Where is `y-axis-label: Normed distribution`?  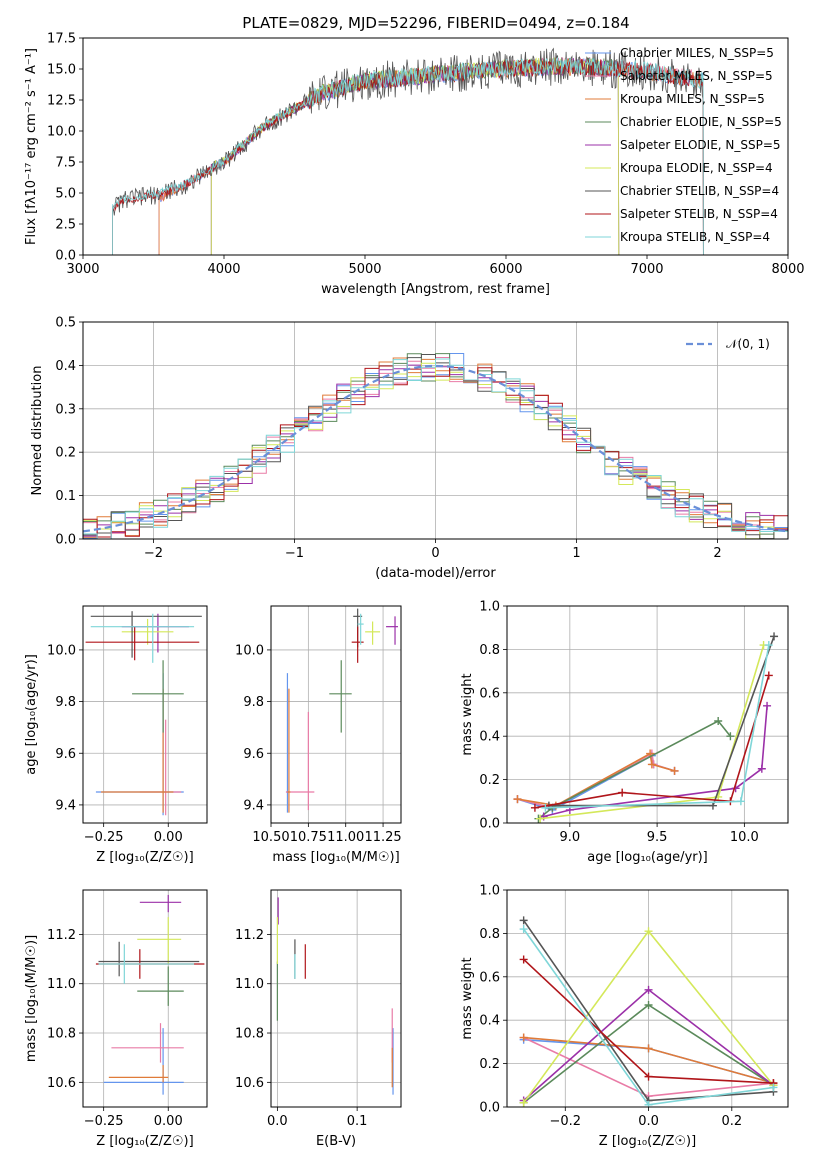 y-axis-label: Normed distribution is located at coordinates (37, 431).